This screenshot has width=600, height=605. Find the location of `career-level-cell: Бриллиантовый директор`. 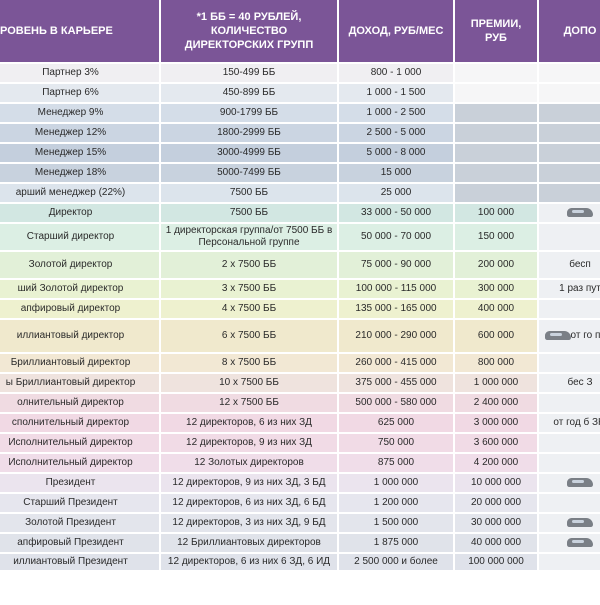

career-level-cell: Бриллиантовый директор is located at coordinates (80, 363).